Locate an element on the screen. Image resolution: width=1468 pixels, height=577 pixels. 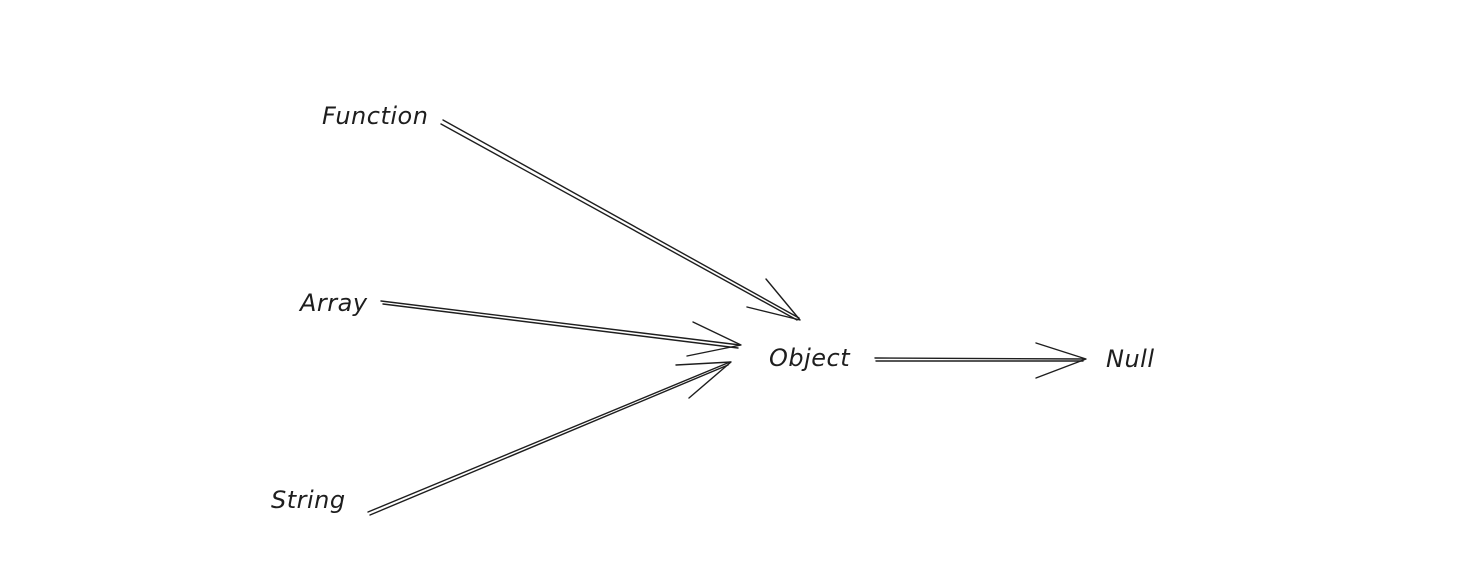
edge-array-to-object is located at coordinates (561, 328).